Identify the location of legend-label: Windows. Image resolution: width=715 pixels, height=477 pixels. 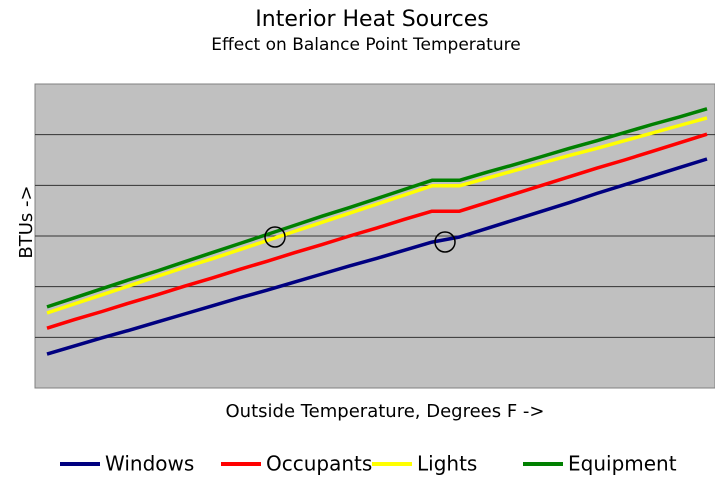
(149, 464).